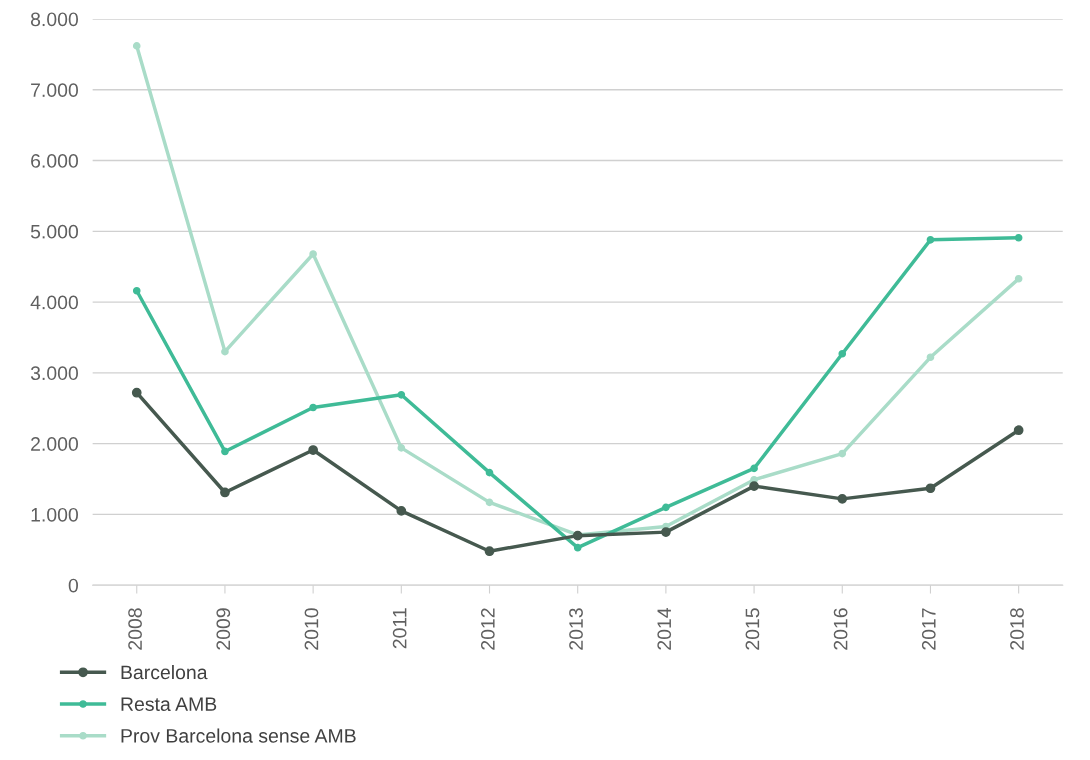  What do you see at coordinates (55, 161) in the screenshot?
I see `y-tick-label: 6.000` at bounding box center [55, 161].